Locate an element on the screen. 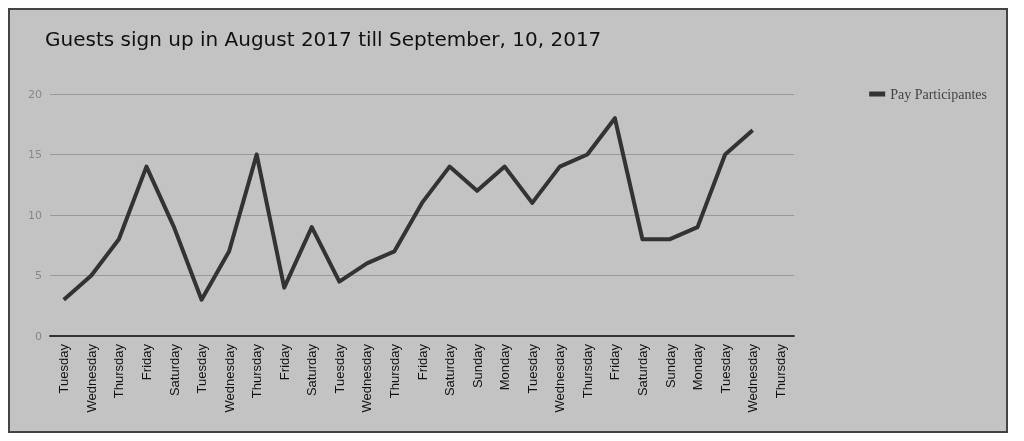 The width and height of the screenshot is (1024, 441). legend-label: Pay Participantes is located at coordinates (938, 94).